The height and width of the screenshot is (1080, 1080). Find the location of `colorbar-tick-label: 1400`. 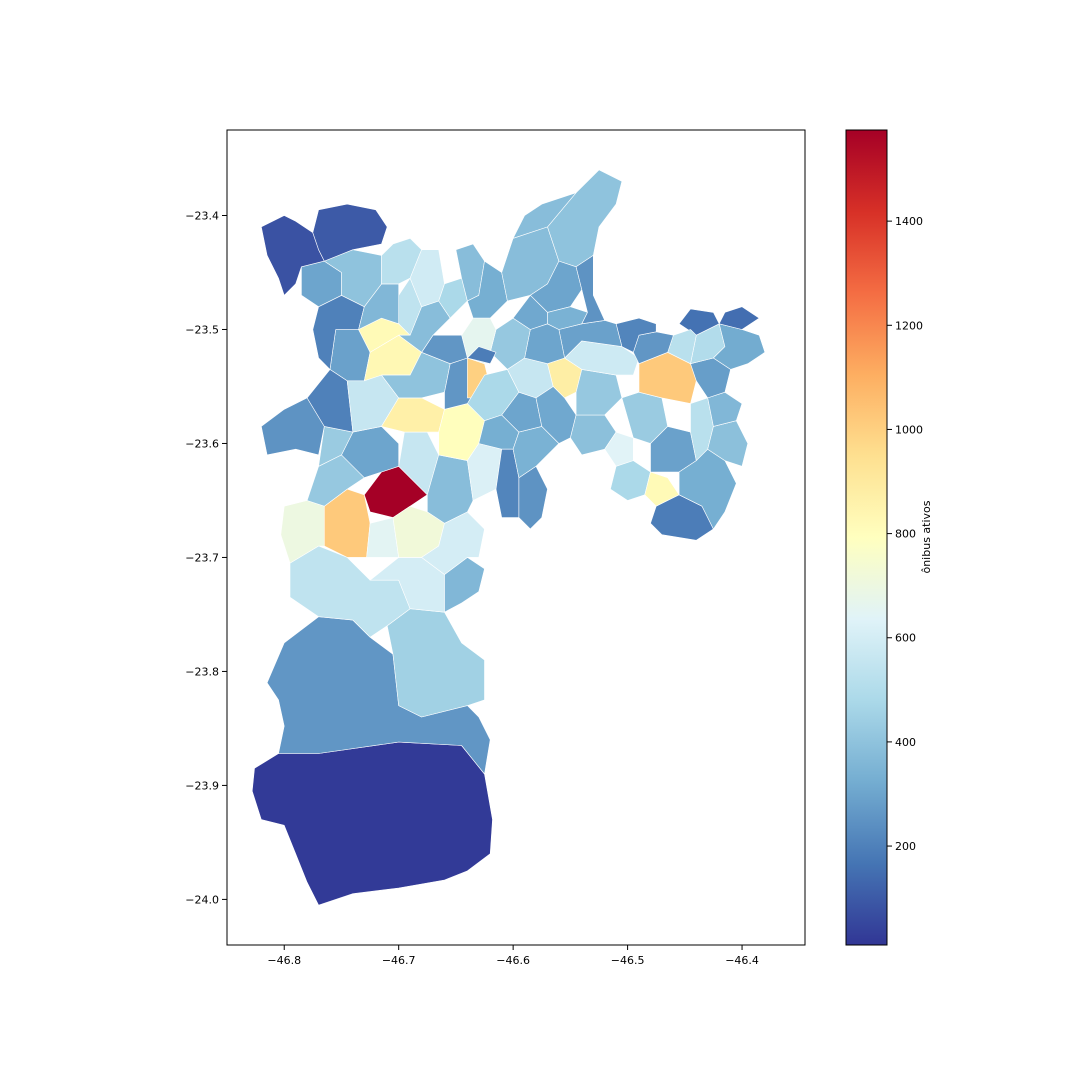

colorbar-tick-label: 1400 is located at coordinates (909, 221).